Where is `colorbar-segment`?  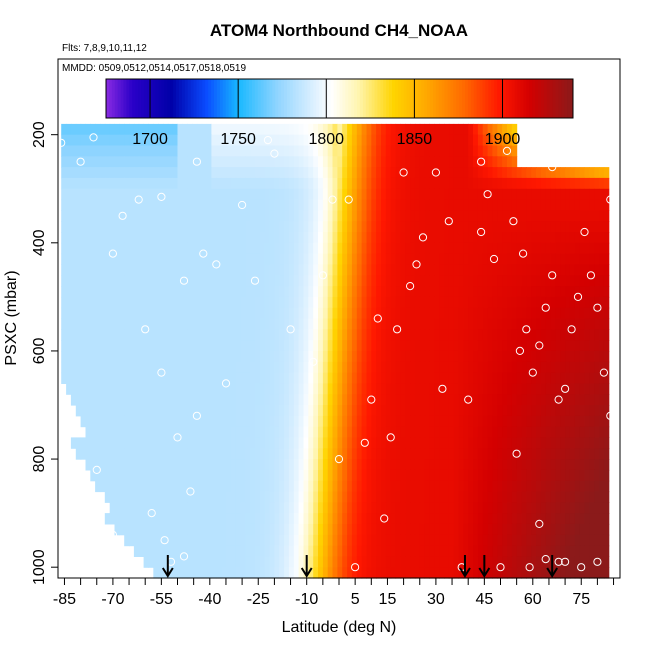 colorbar-segment is located at coordinates (484, 98).